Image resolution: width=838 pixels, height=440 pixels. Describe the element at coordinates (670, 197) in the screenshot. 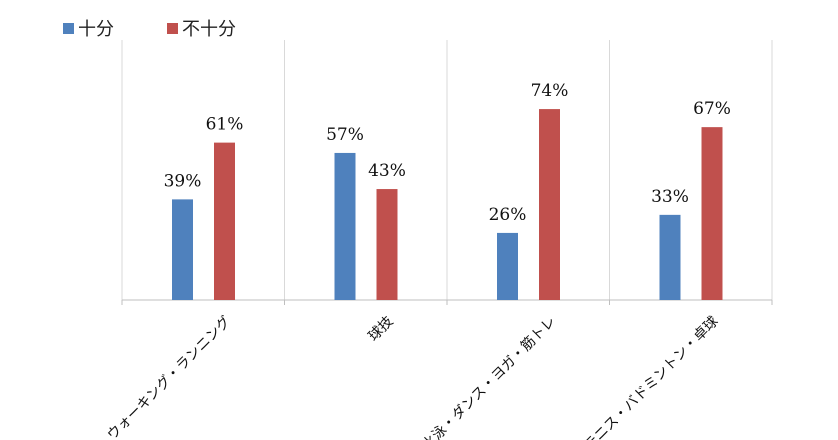

I see `data-label: 33%` at that location.